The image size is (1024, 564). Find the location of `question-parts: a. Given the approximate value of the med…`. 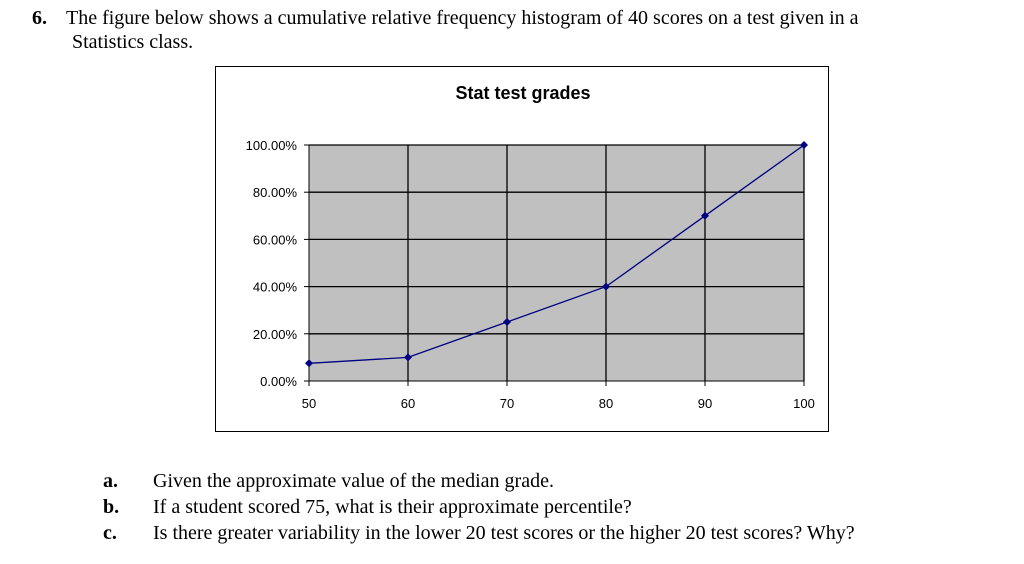

question-parts: a. Given the approximate value of the med… is located at coordinates (479, 507).